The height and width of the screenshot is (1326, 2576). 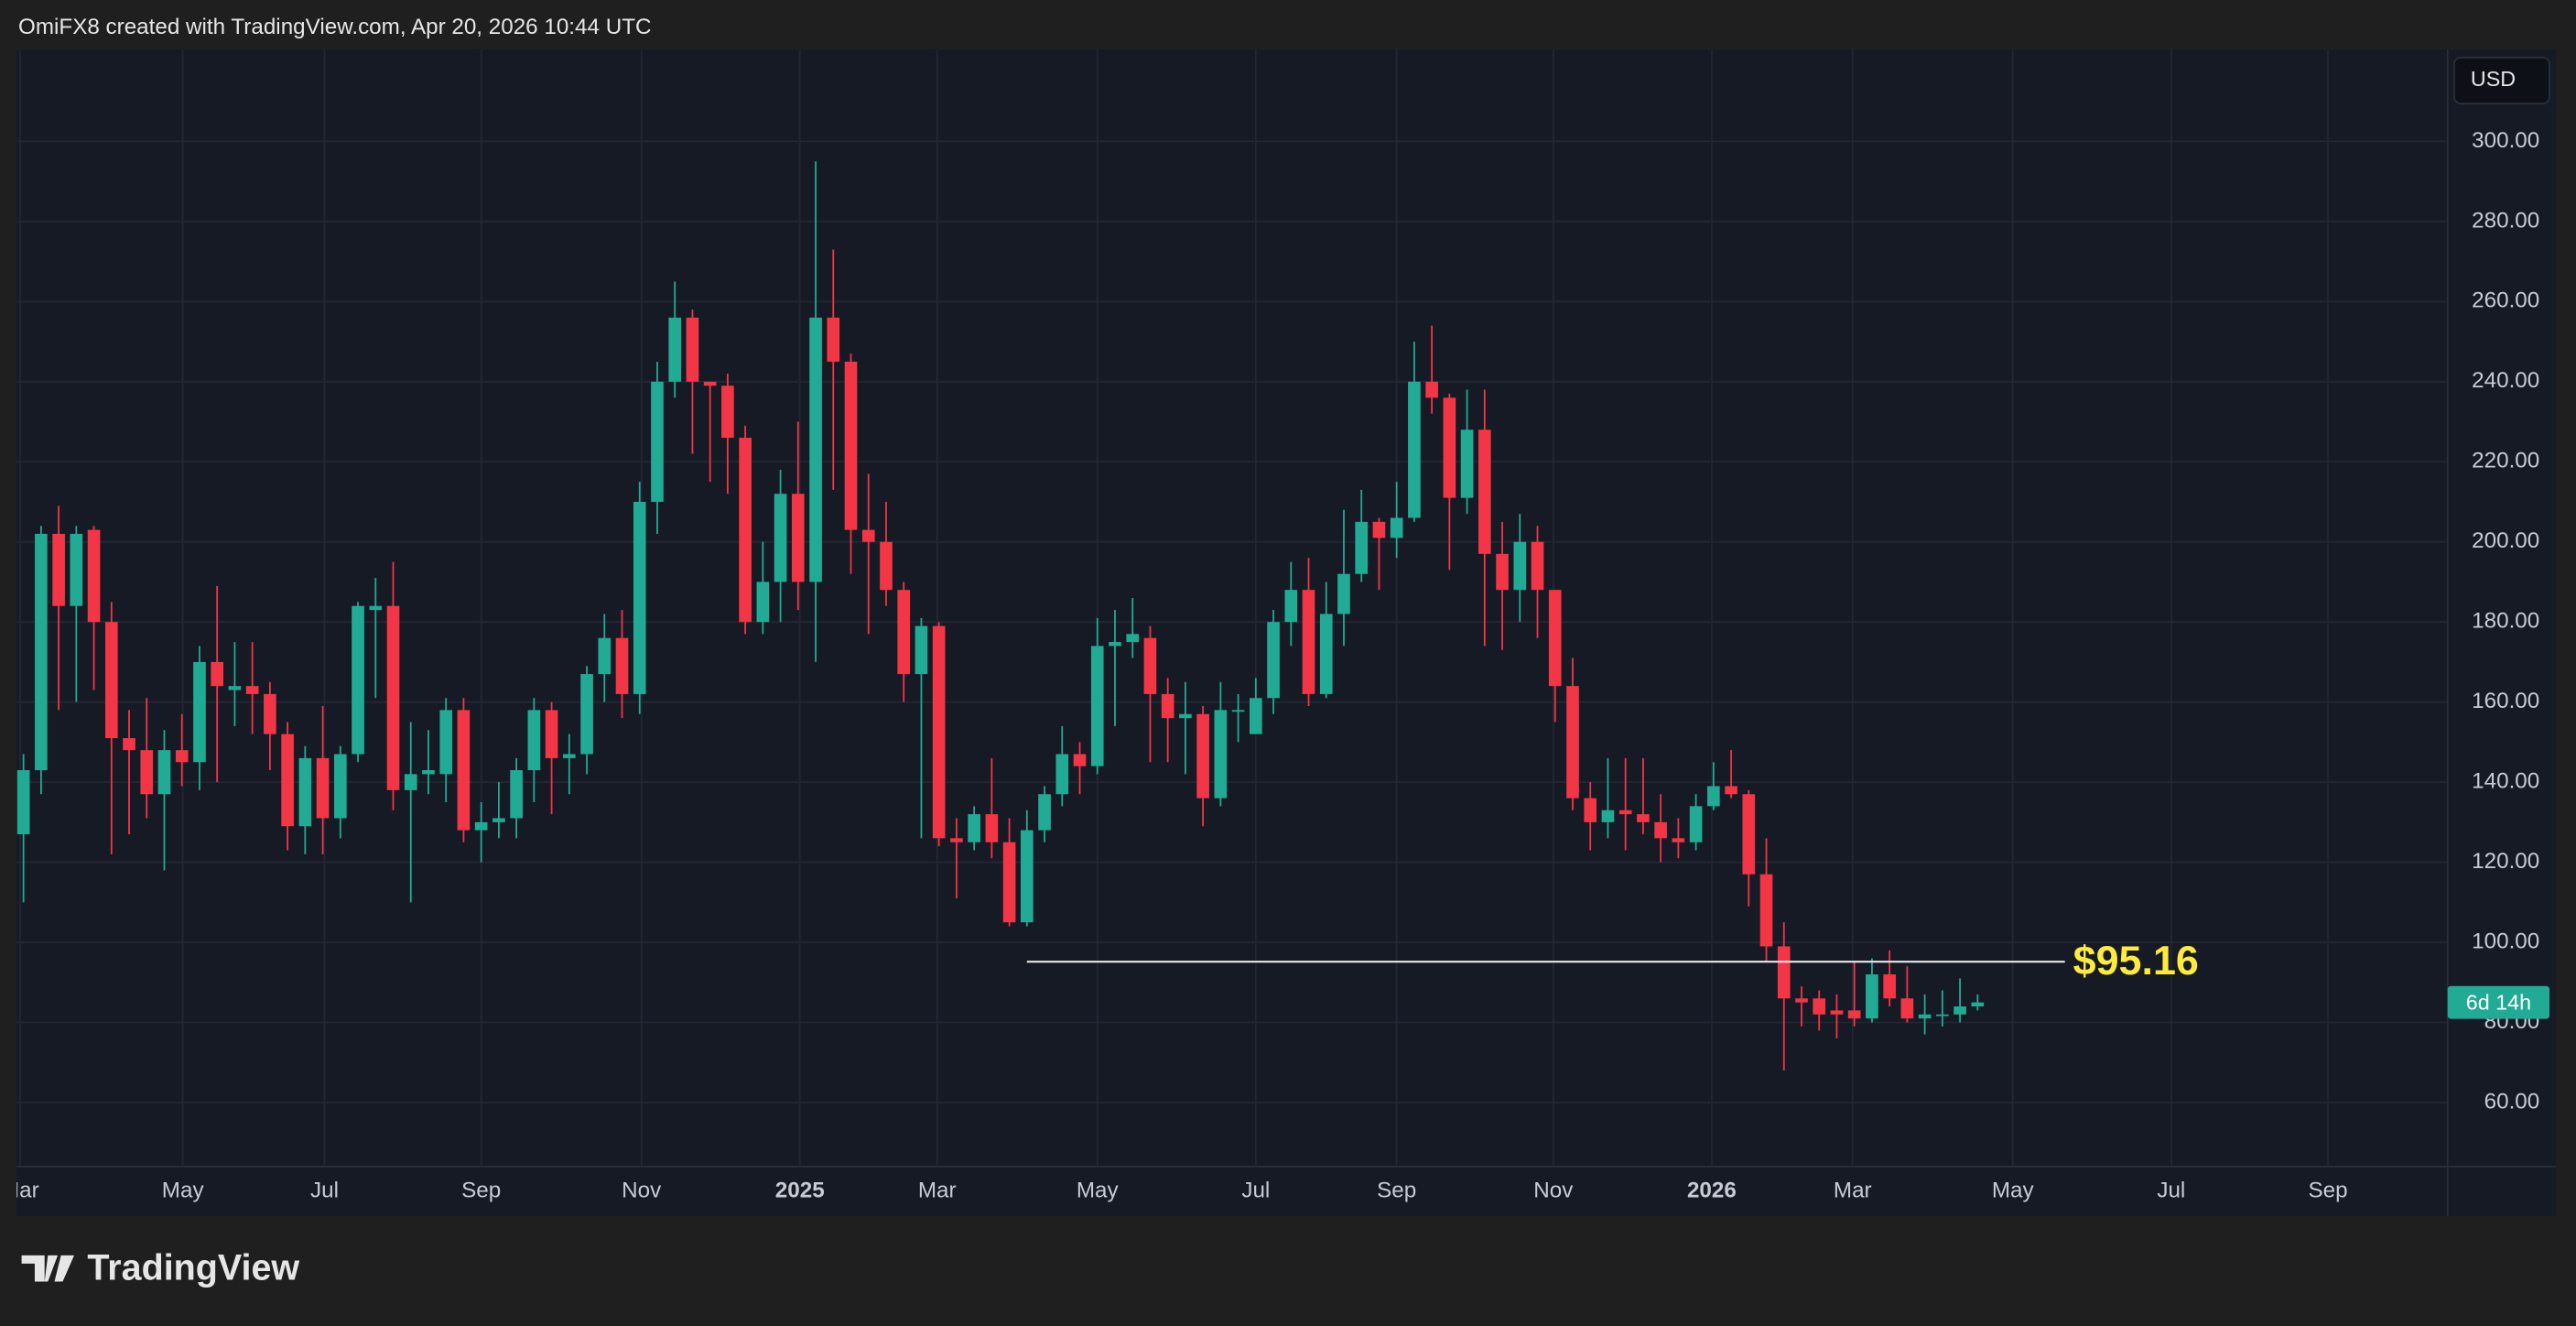 I want to click on countdown-label: 6d 14h, so click(x=2498, y=1003).